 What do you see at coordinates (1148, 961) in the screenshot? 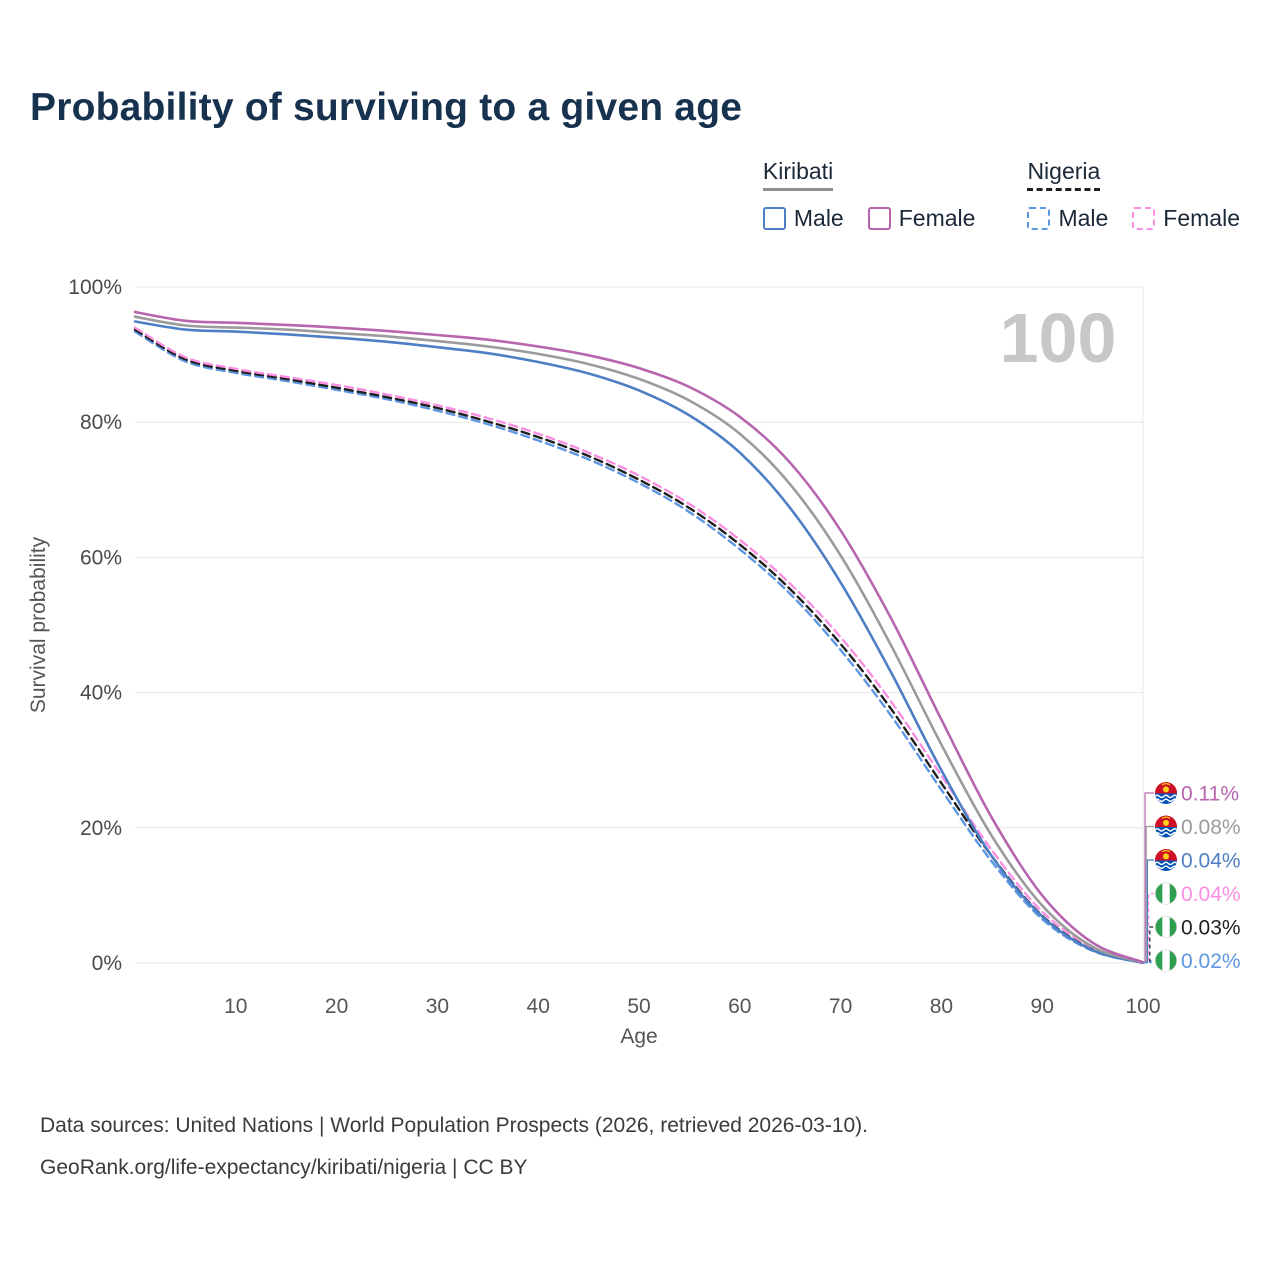
I see `end-label-connector` at bounding box center [1148, 961].